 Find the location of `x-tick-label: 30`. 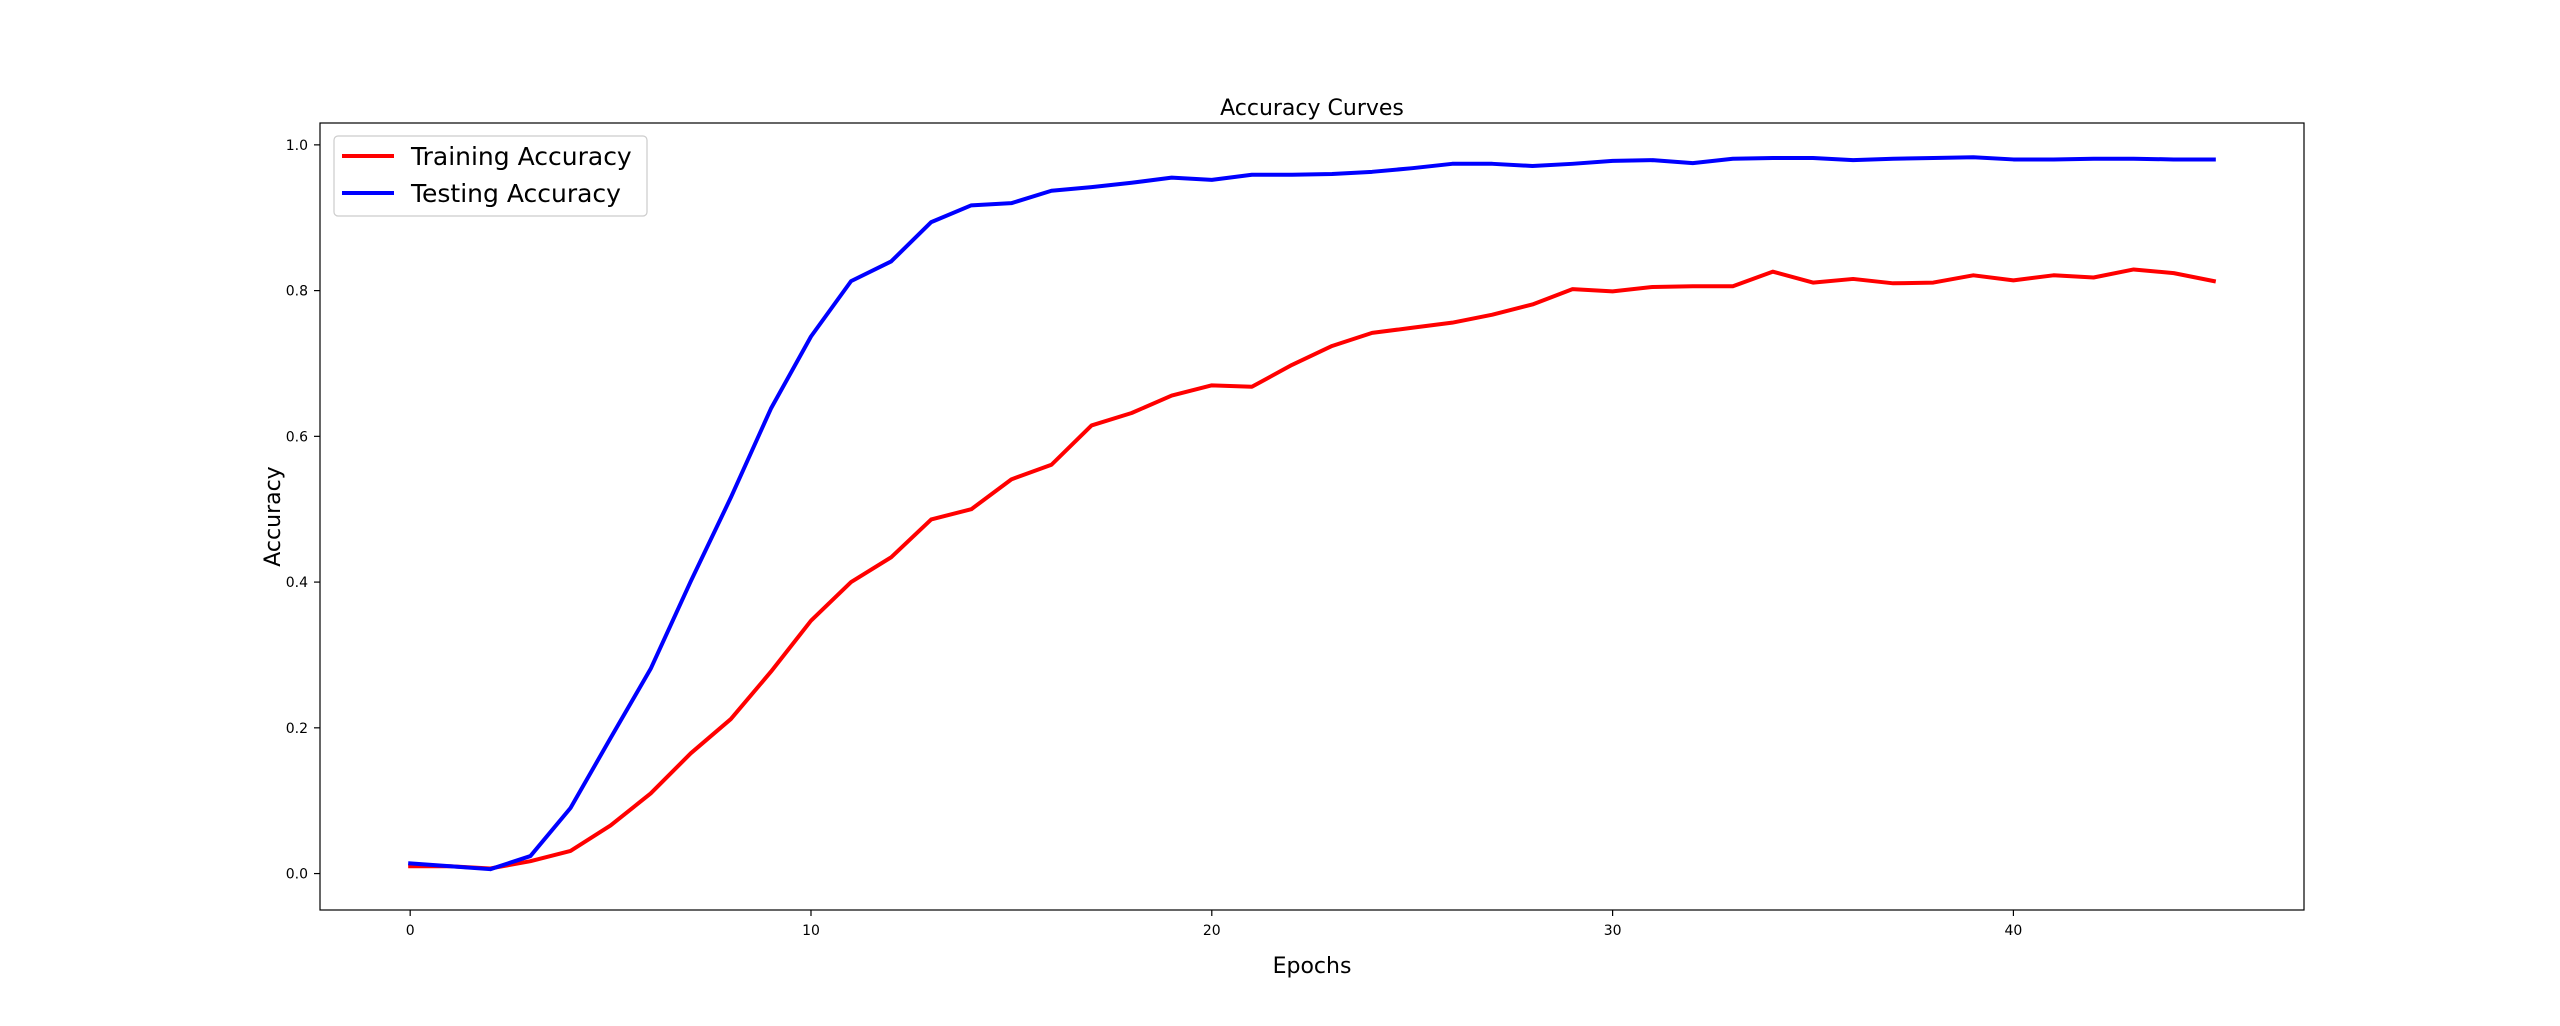

x-tick-label: 30 is located at coordinates (1613, 931).